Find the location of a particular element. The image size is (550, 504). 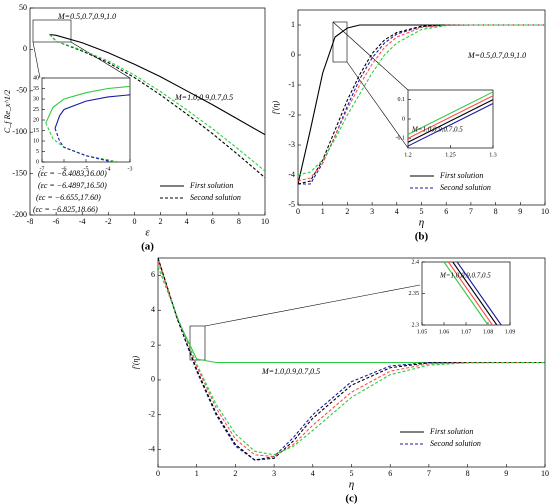

y-tick-label: -50 is located at coordinates (21, 90).